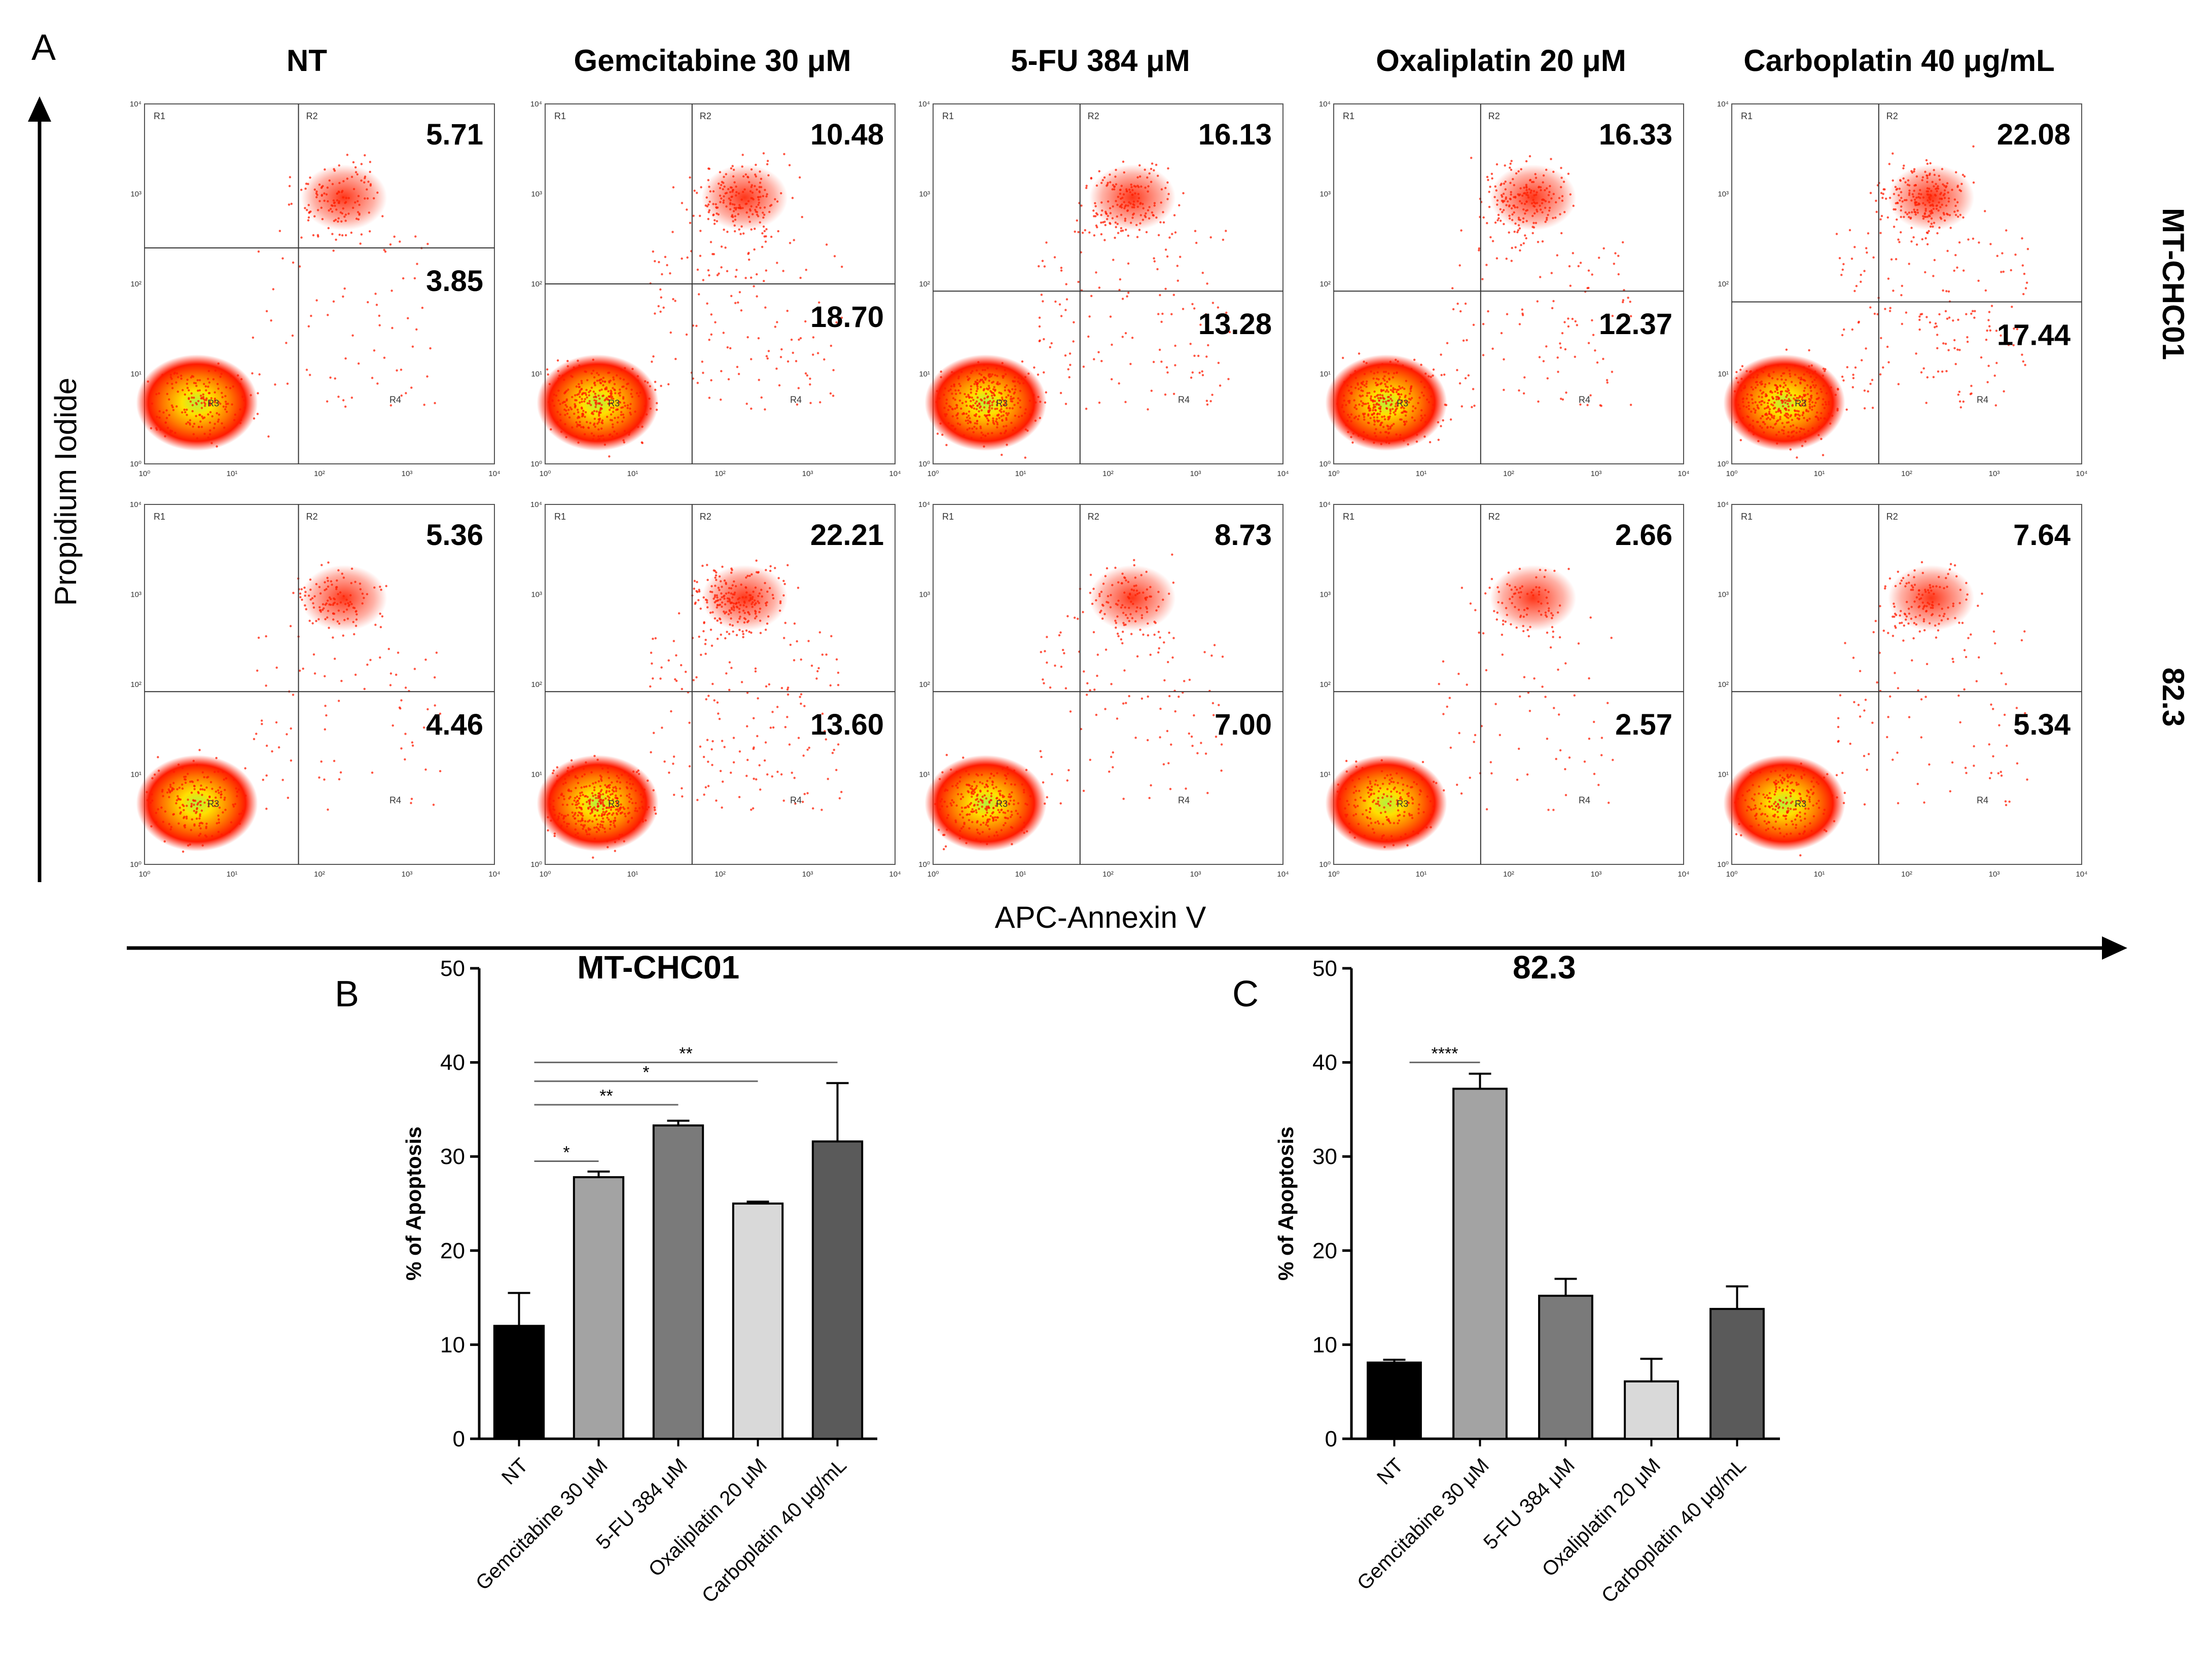 Image resolution: width=2212 pixels, height=1673 pixels. I want to click on panel-label-a: A, so click(43, 47).